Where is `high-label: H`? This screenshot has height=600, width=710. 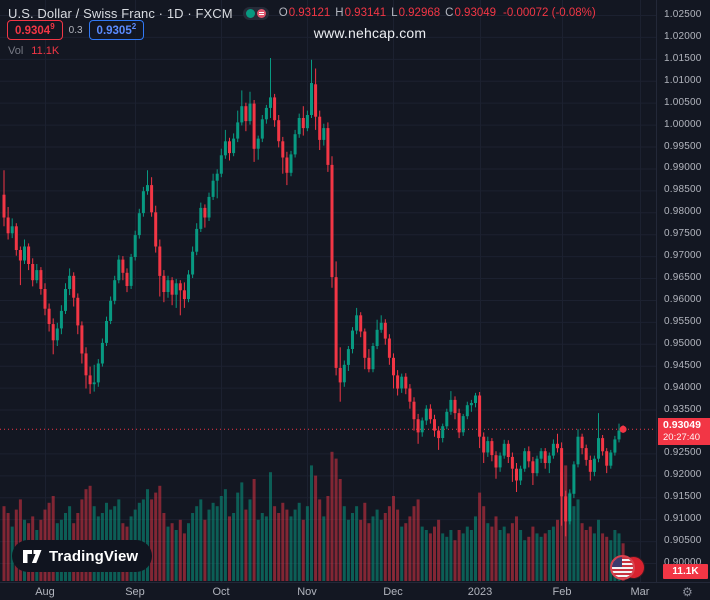
high-label: H is located at coordinates (339, 13).